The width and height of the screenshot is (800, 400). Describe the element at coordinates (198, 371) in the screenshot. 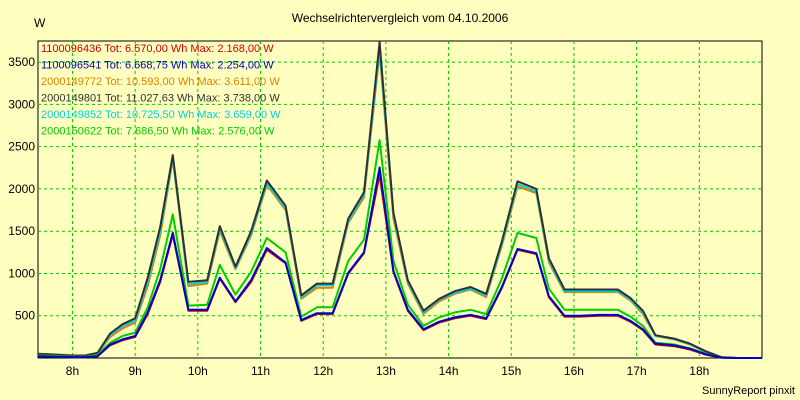

I see `x-tick-label: 10h` at that location.